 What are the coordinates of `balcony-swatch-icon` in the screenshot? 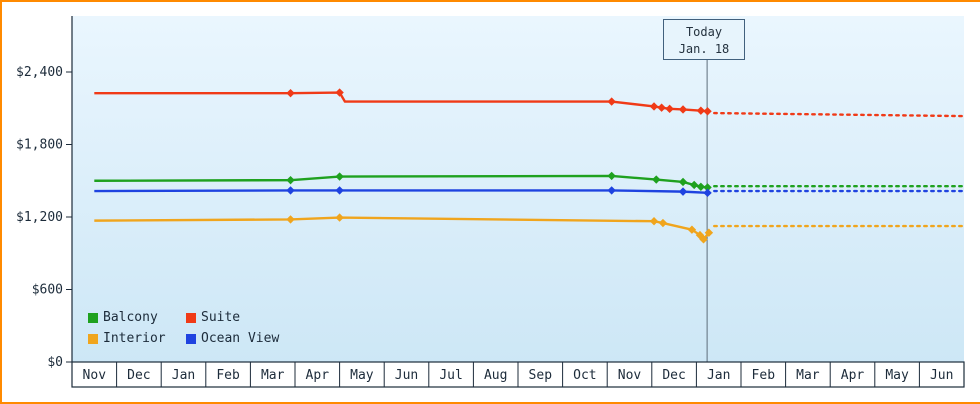 It's located at (93, 317).